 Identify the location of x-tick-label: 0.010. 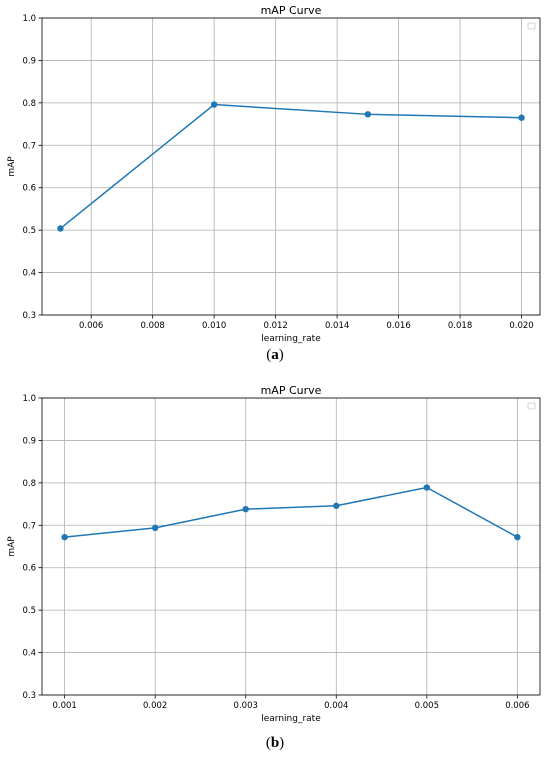
(214, 326).